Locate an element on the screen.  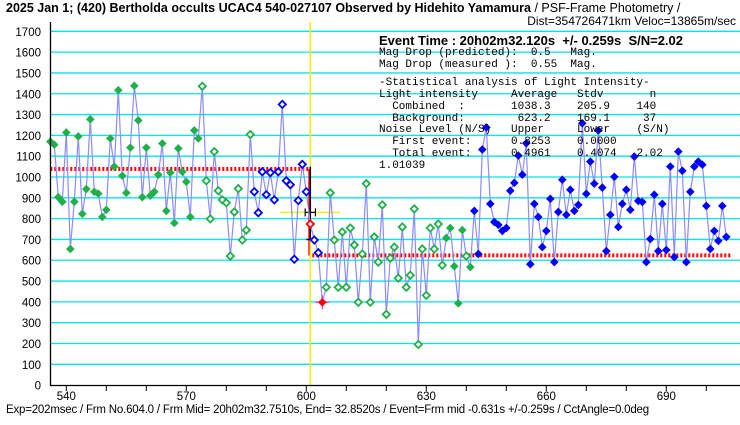
stats-columns: Light intensity Average Stdv n is located at coordinates (518, 94).